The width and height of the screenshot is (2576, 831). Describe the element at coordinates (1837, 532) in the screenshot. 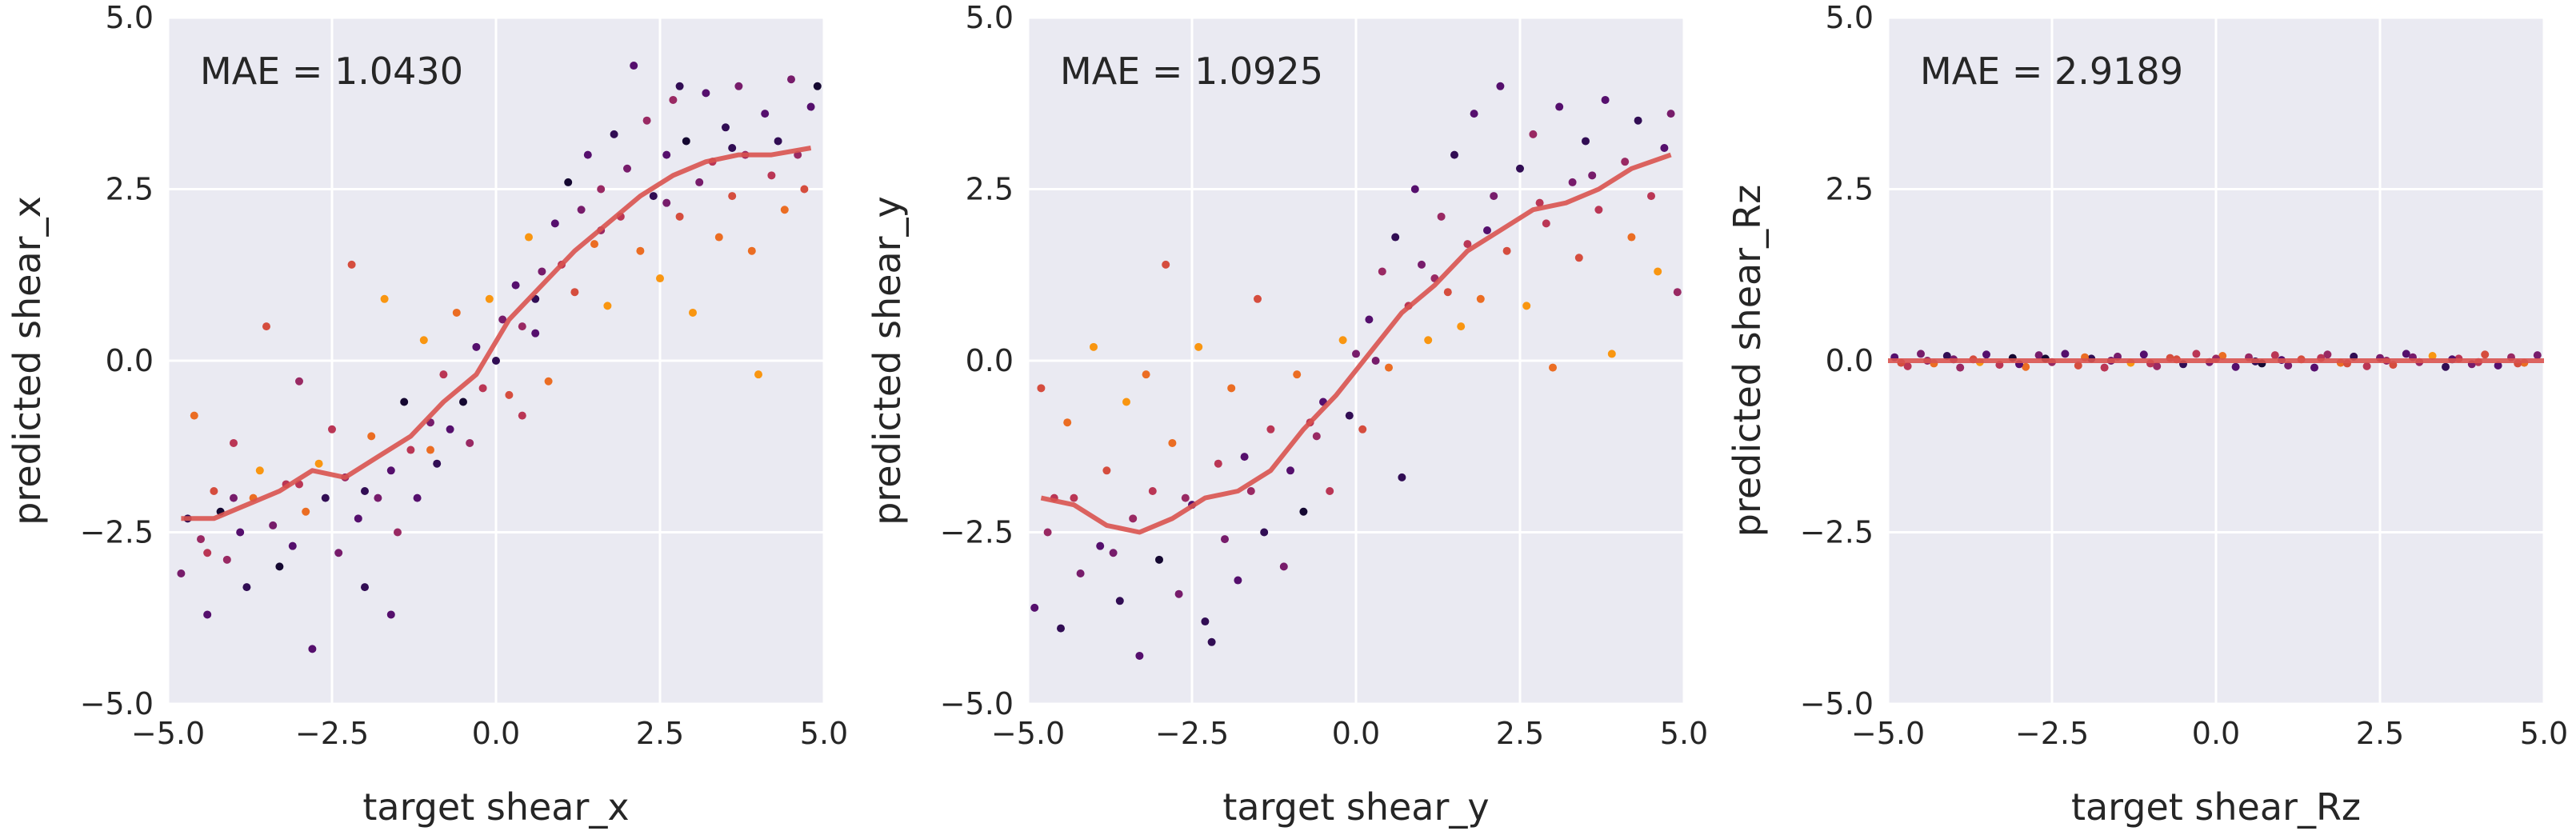

I see `y-tick-label: −2.5` at that location.